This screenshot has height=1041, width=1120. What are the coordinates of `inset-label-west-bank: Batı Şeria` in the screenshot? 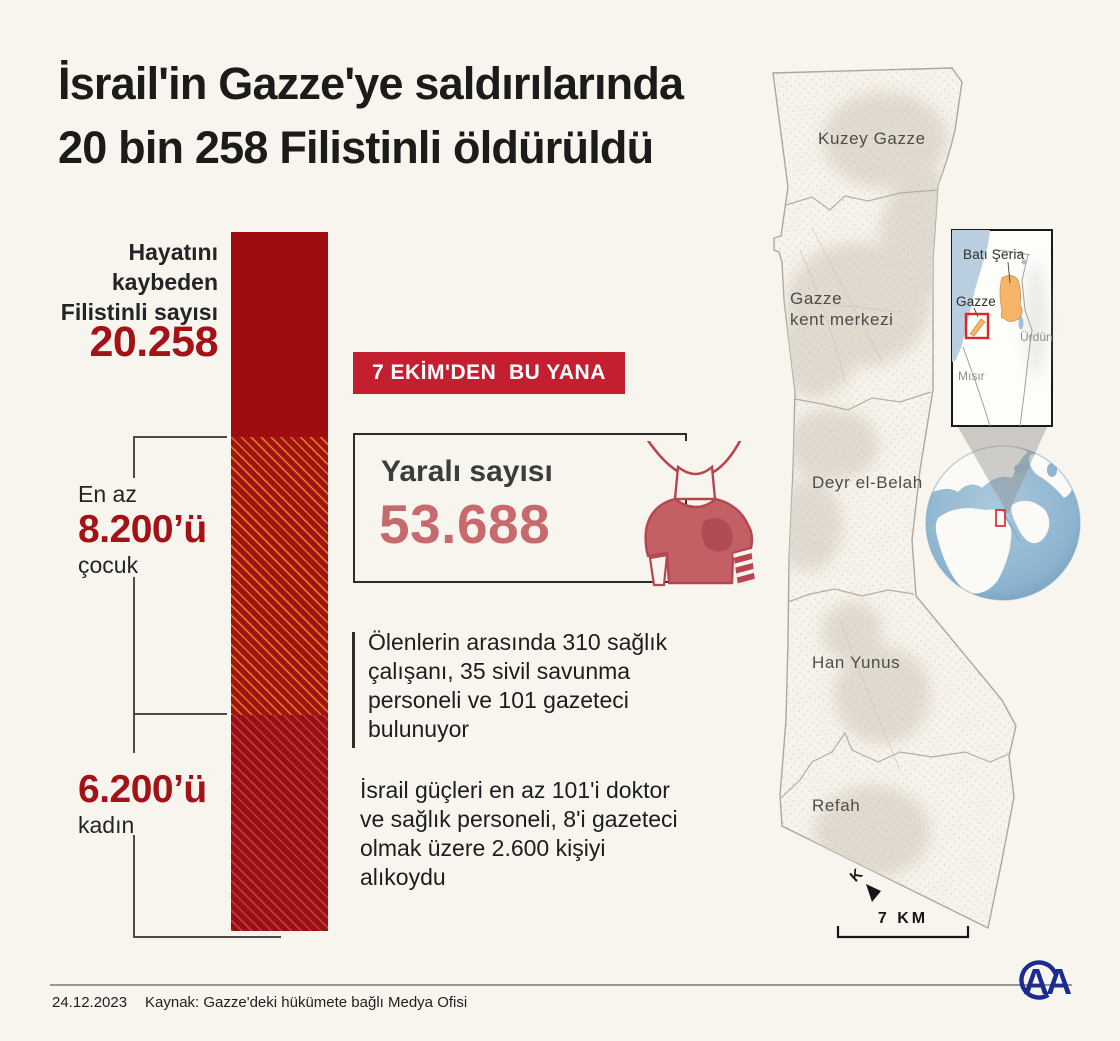 It's located at (994, 254).